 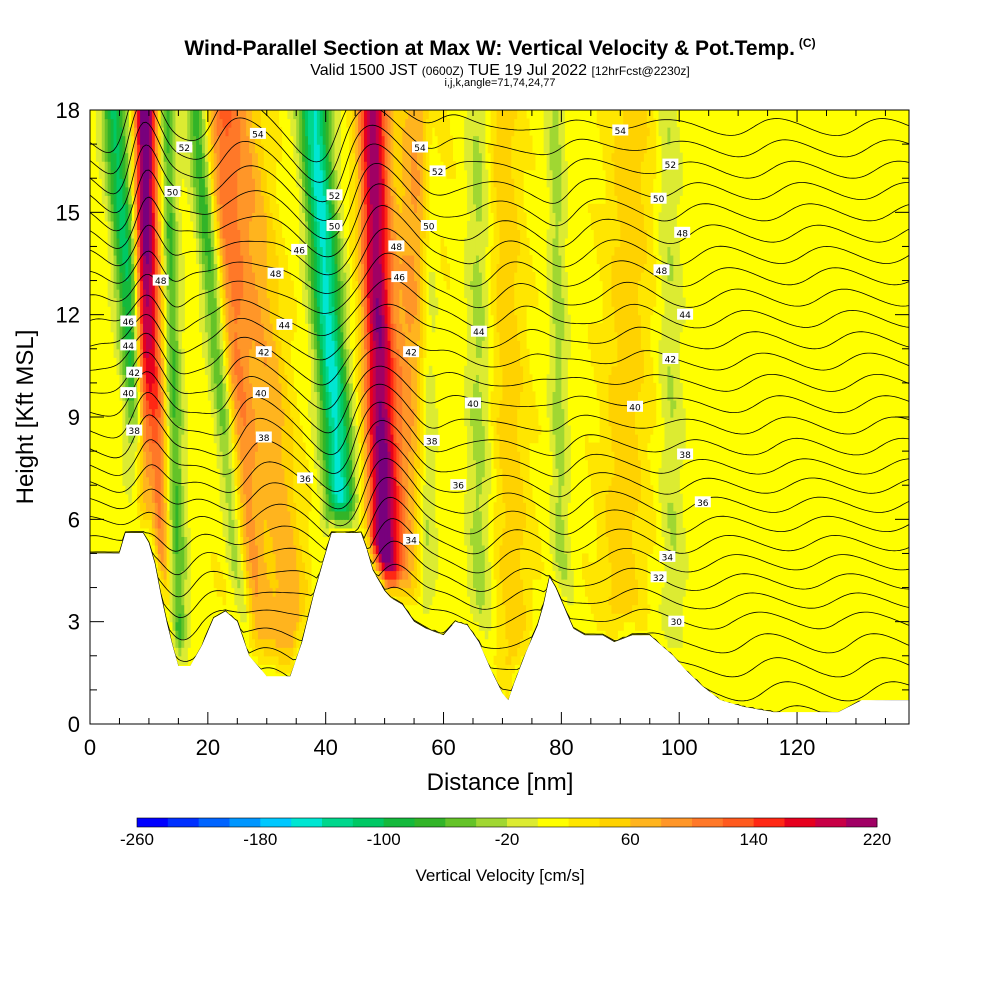 I want to click on contour-label-text: 36, so click(x=703, y=504).